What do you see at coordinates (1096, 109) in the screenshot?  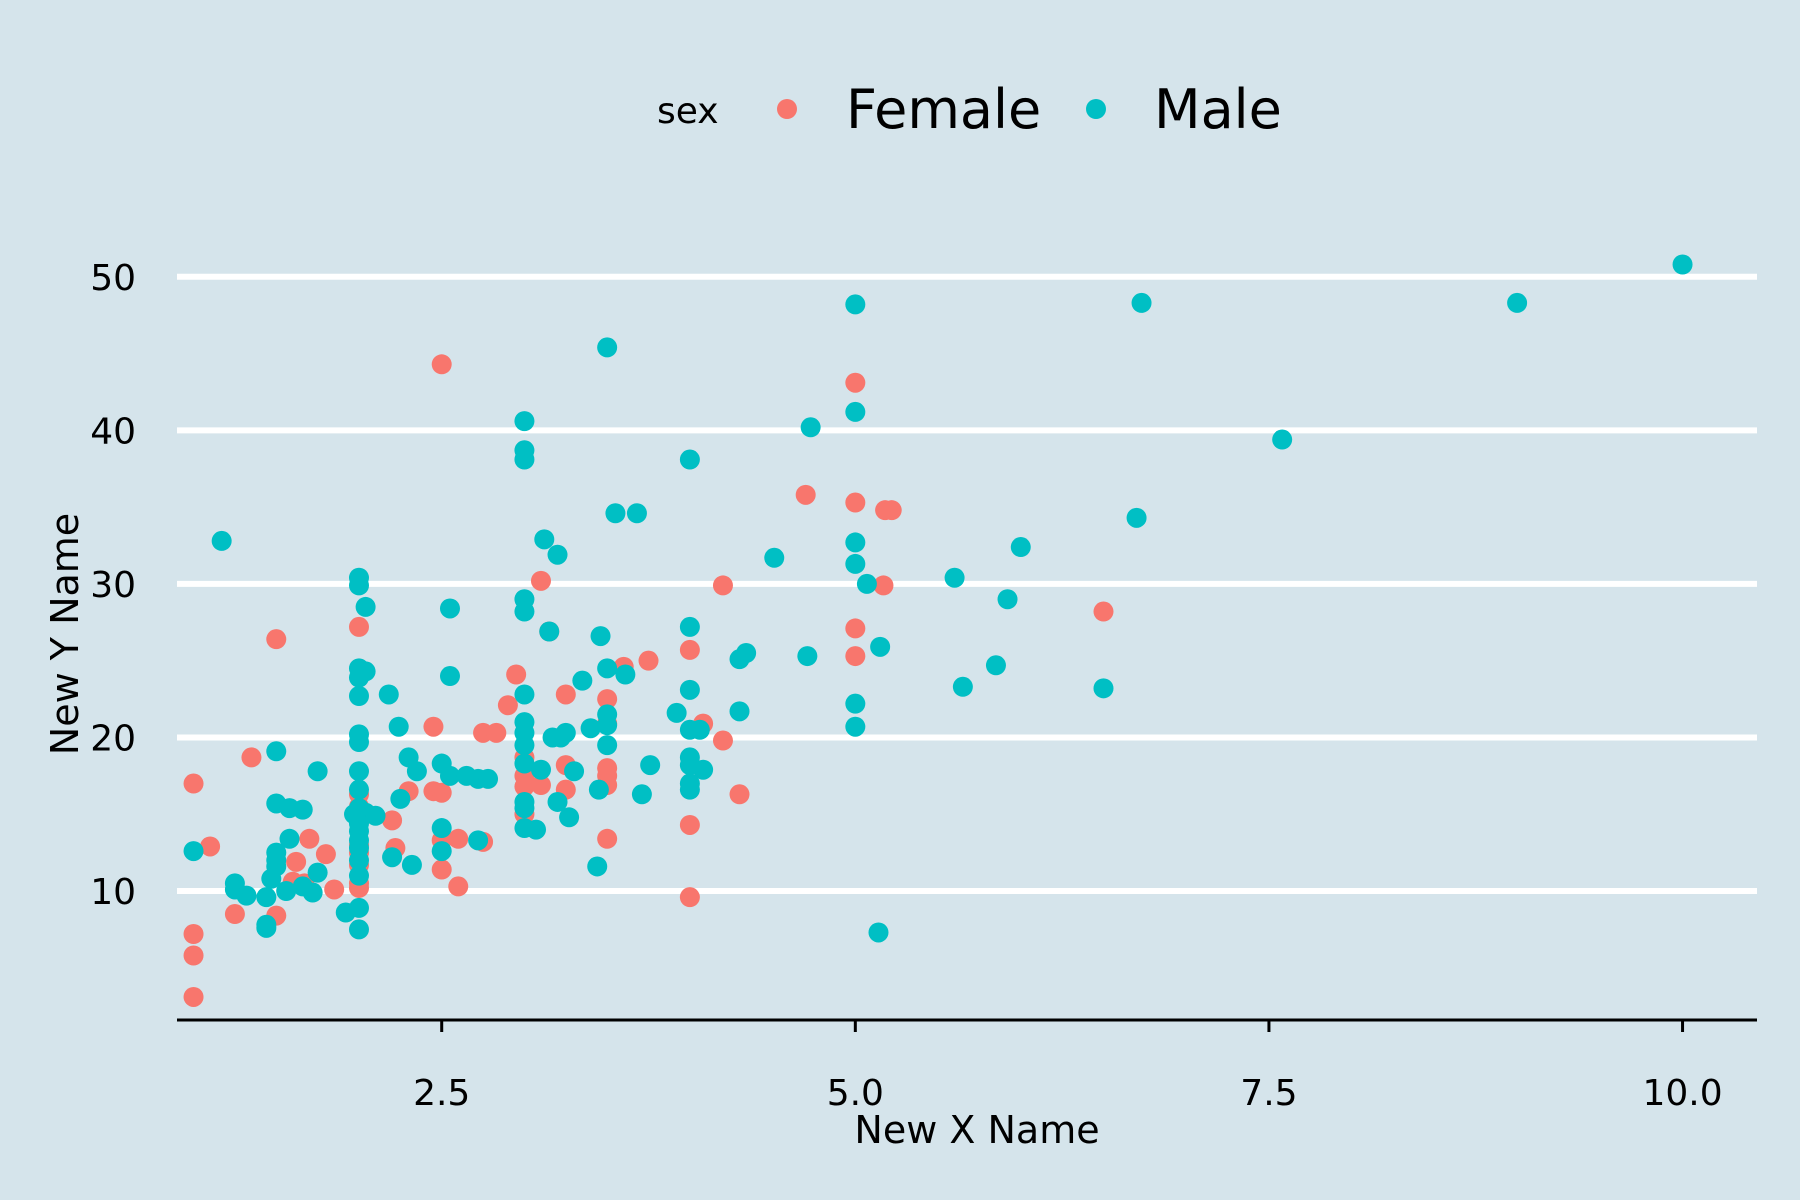 I see `legend-key-male` at bounding box center [1096, 109].